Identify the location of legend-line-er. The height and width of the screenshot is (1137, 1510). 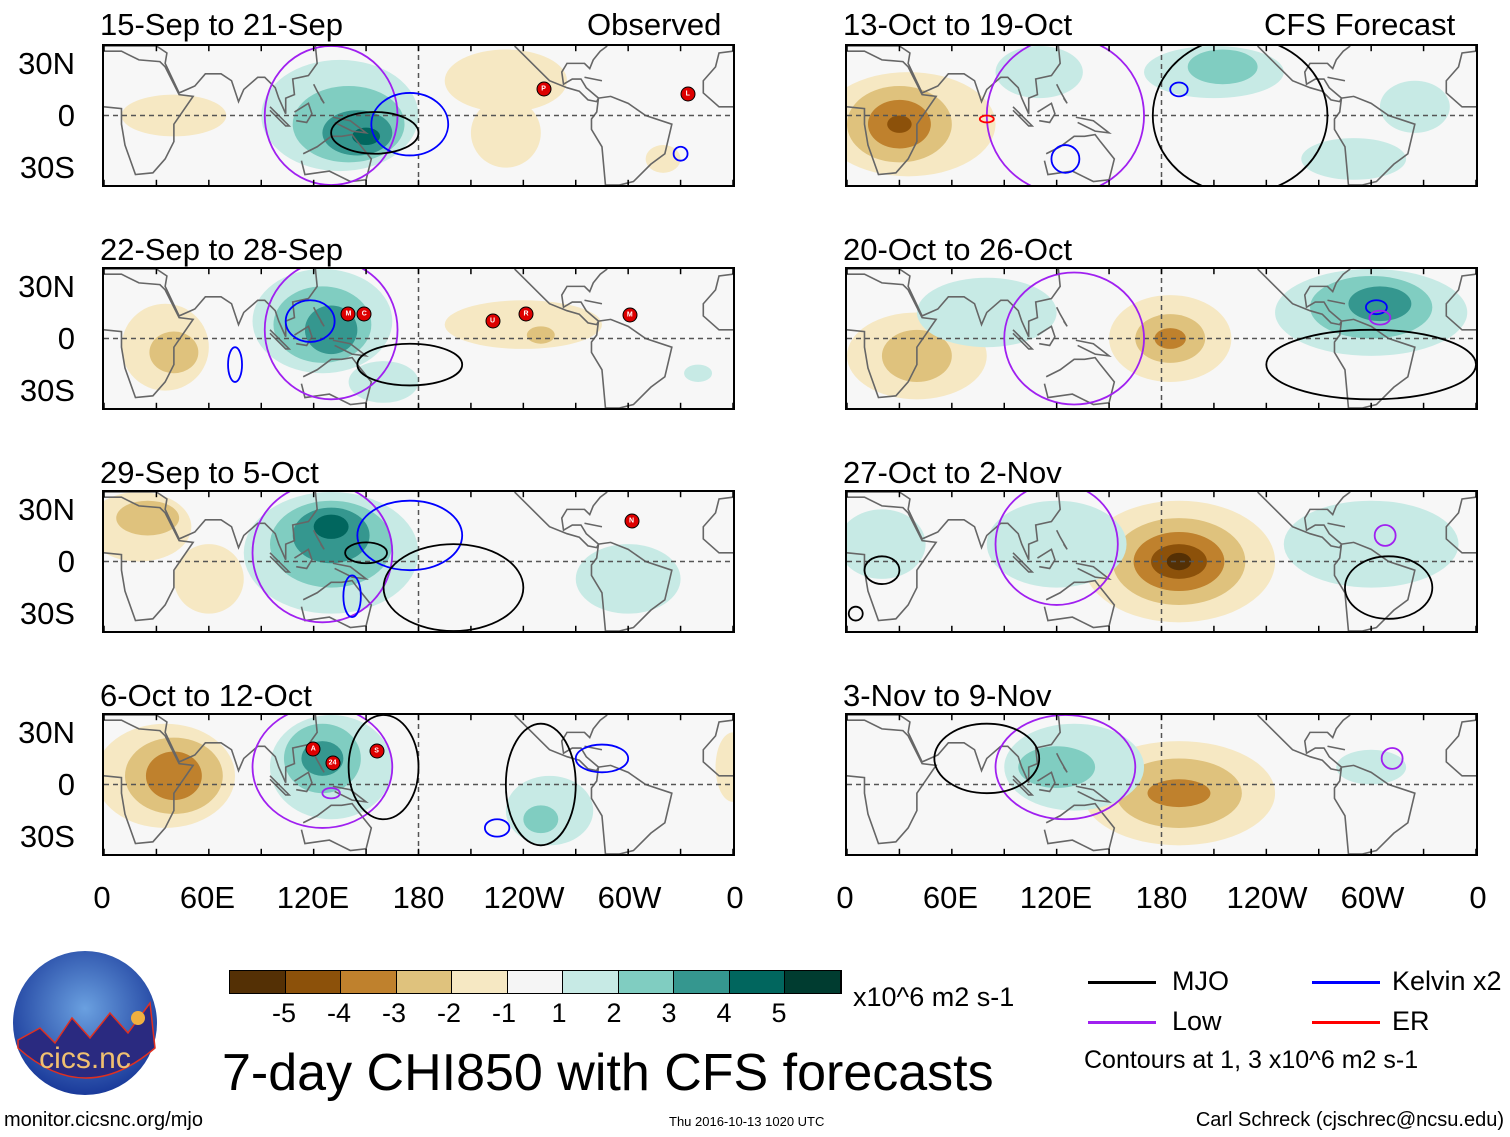
(1346, 1022).